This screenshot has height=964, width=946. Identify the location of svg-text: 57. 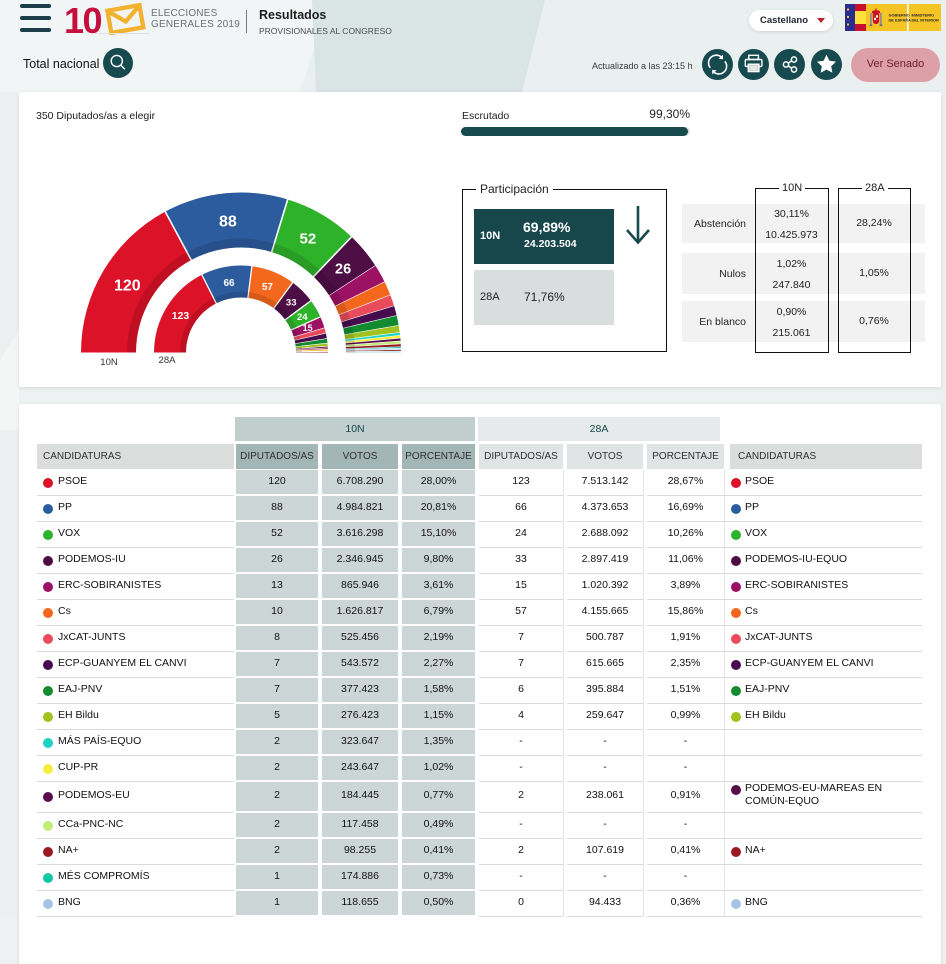
(268, 287).